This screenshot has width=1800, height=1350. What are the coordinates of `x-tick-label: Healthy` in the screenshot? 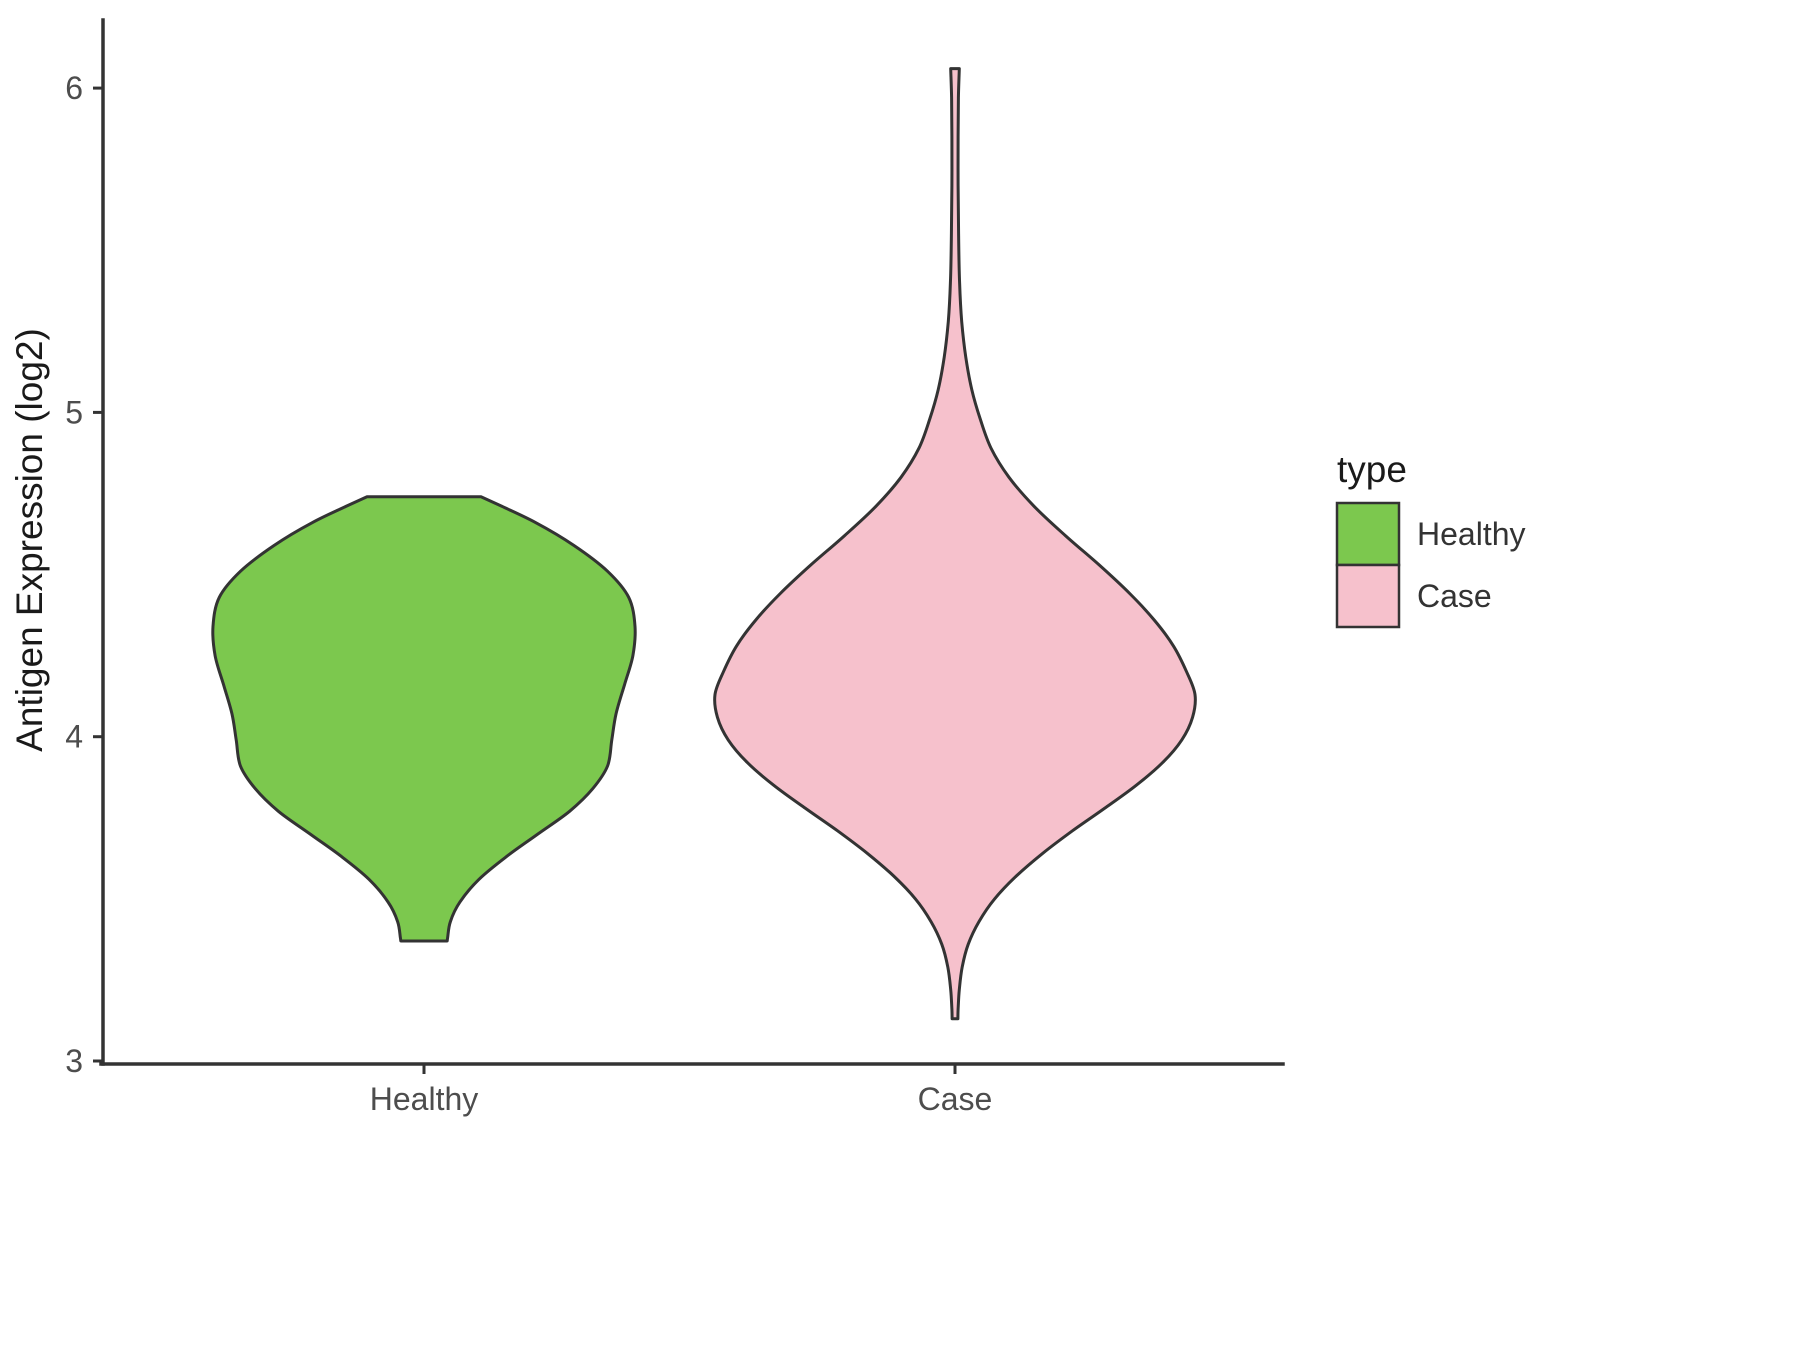 It's located at (424, 1099).